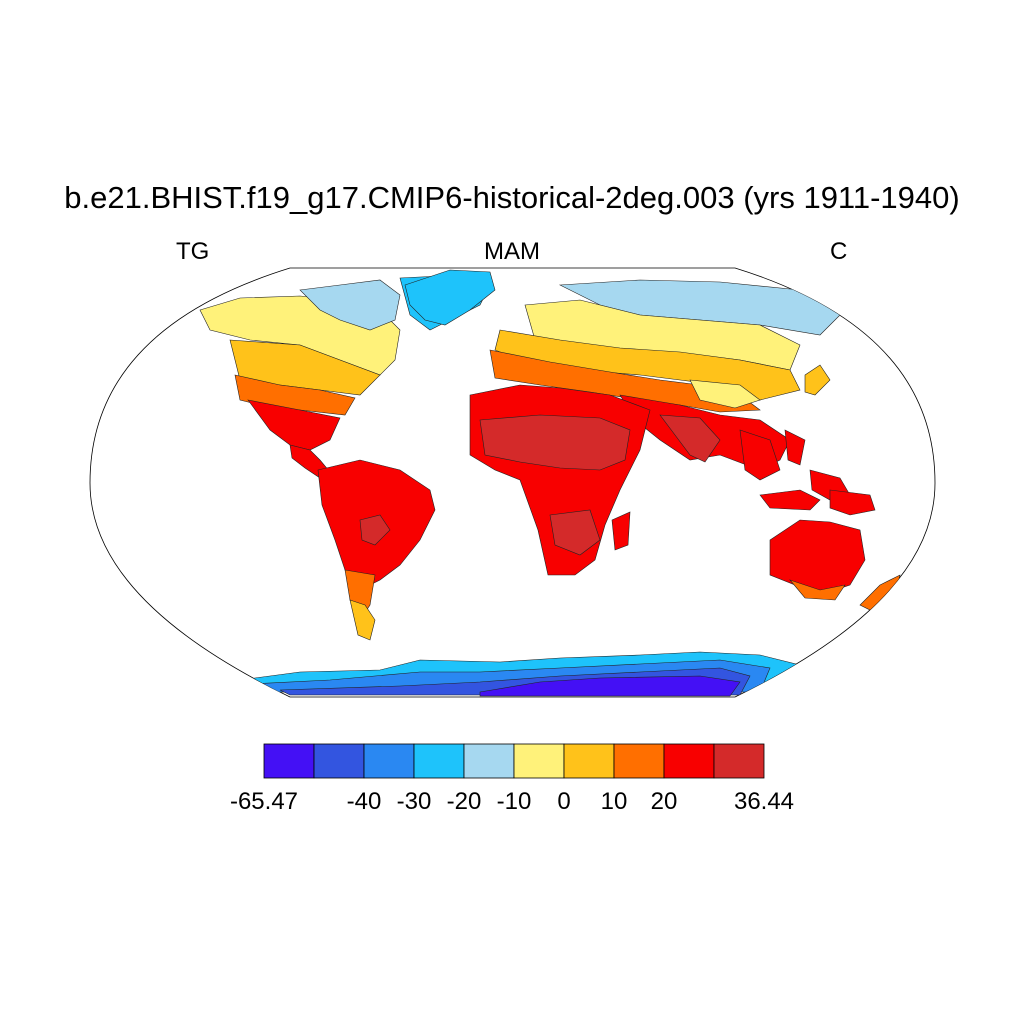  What do you see at coordinates (665, 375) in the screenshot?
I see `eurasia` at bounding box center [665, 375].